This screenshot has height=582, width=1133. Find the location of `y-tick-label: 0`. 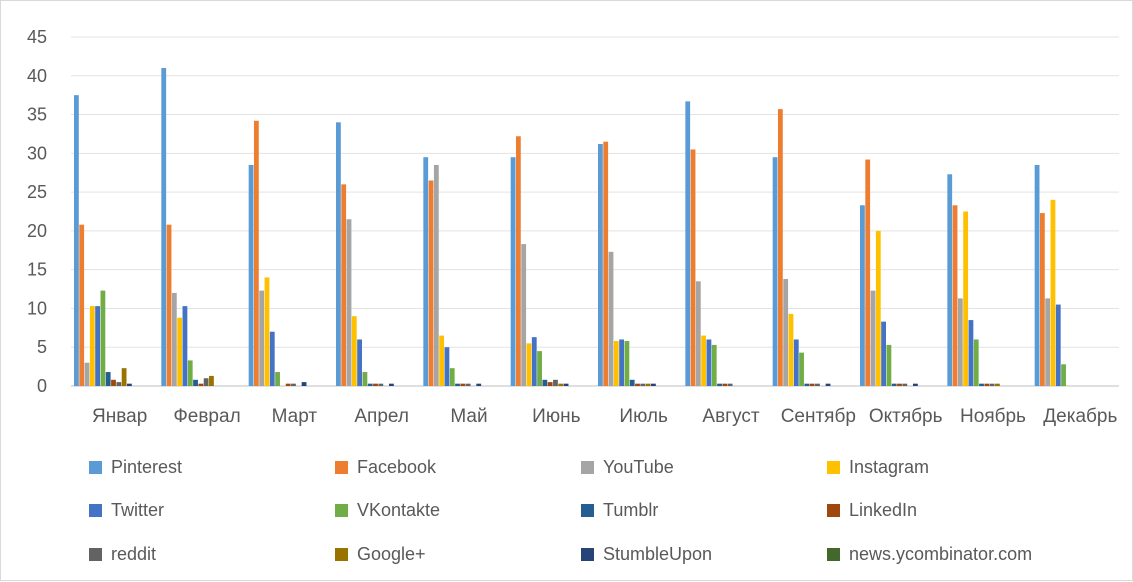

y-tick-label: 0 is located at coordinates (42, 386).